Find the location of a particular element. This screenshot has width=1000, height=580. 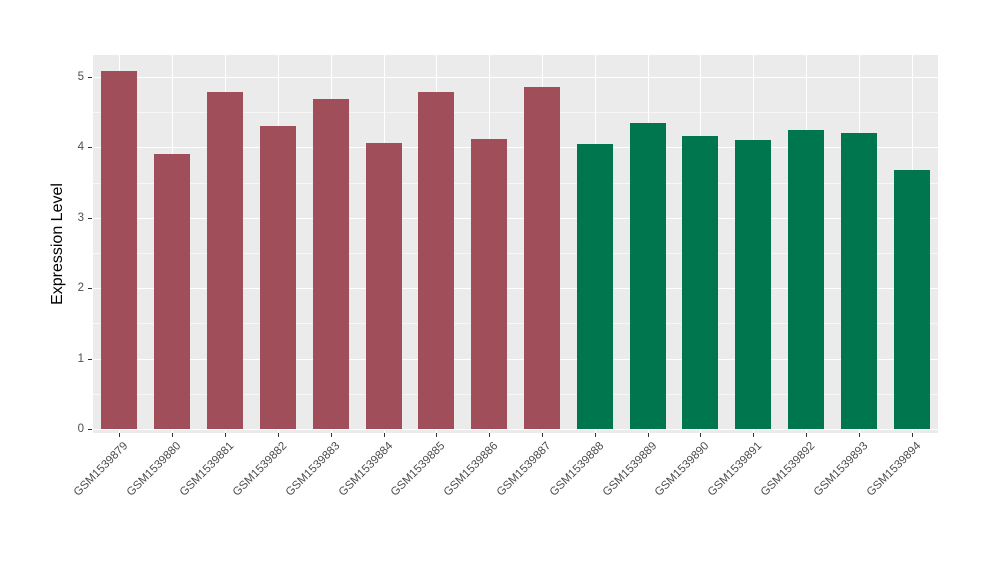

x-tick-label-text: GSM1539891 is located at coordinates (735, 469).